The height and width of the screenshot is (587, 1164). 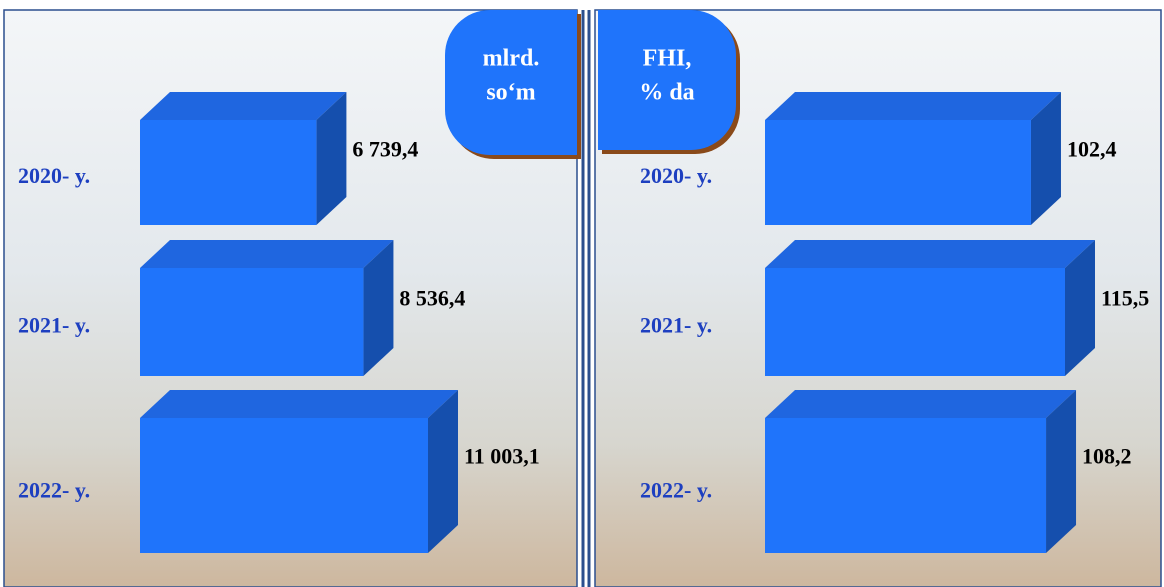 What do you see at coordinates (385, 149) in the screenshot?
I see `value-label: 6 739,4` at bounding box center [385, 149].